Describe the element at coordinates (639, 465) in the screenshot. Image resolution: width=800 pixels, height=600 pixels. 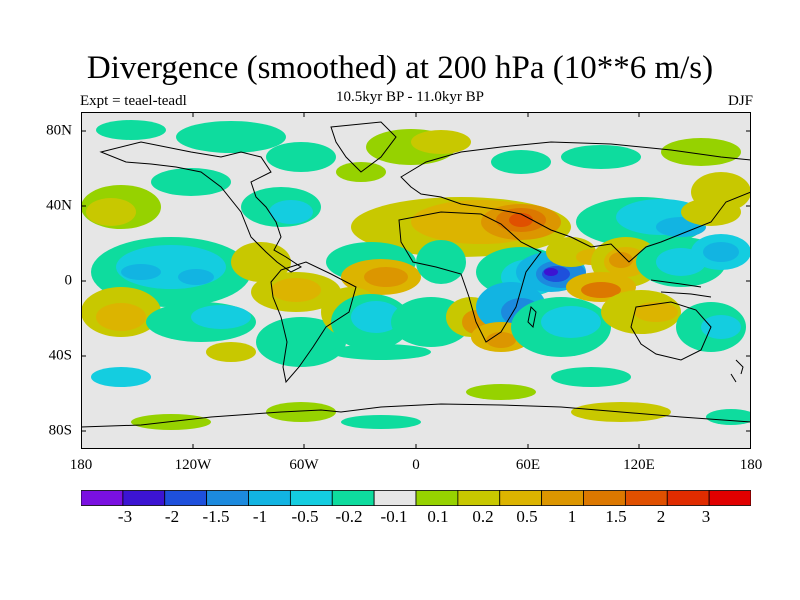
I see `lon-label-120e: 120E` at that location.